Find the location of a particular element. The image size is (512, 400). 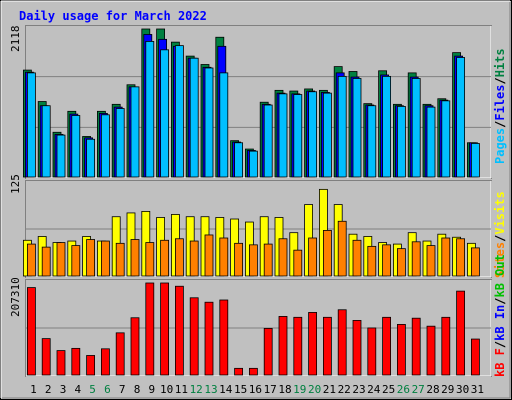

x-label-day-14: 14 is located at coordinates (226, 389).